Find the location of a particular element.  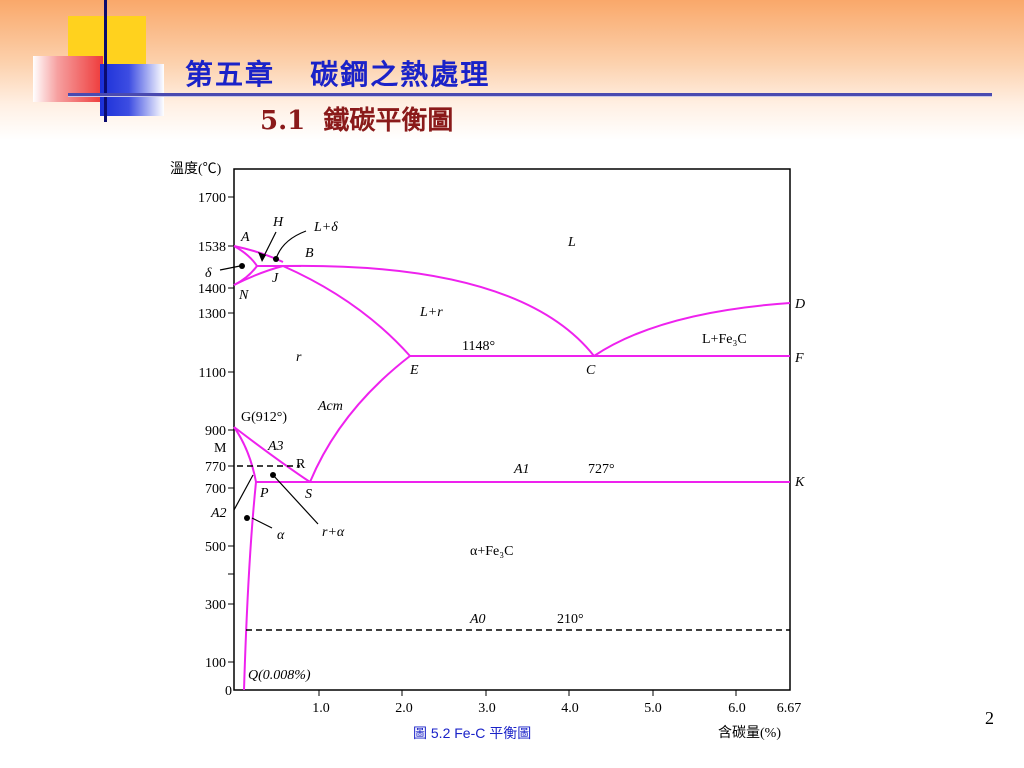

point-label-r: R is located at coordinates (301, 464).